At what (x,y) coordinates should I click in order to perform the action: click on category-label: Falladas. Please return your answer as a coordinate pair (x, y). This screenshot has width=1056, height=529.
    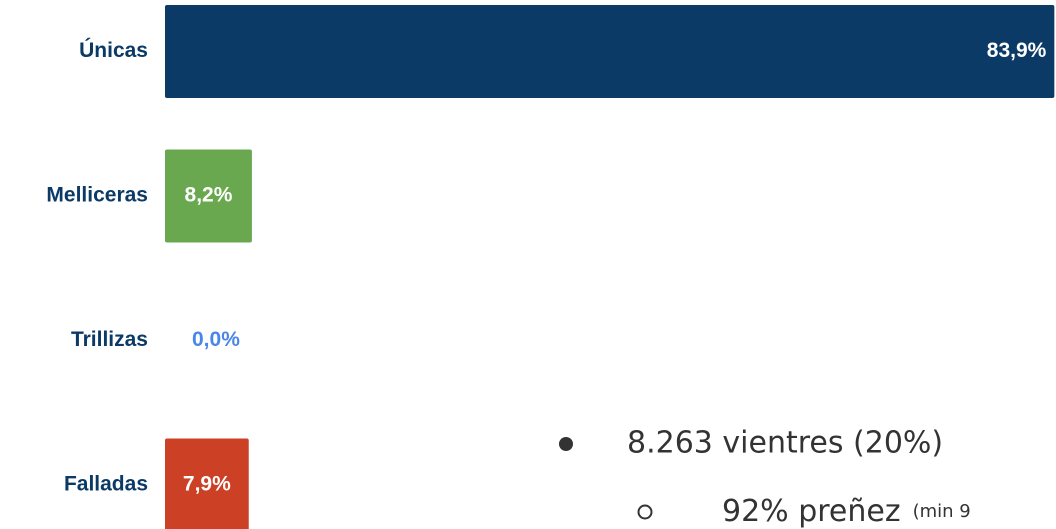
    Looking at the image, I should click on (106, 484).